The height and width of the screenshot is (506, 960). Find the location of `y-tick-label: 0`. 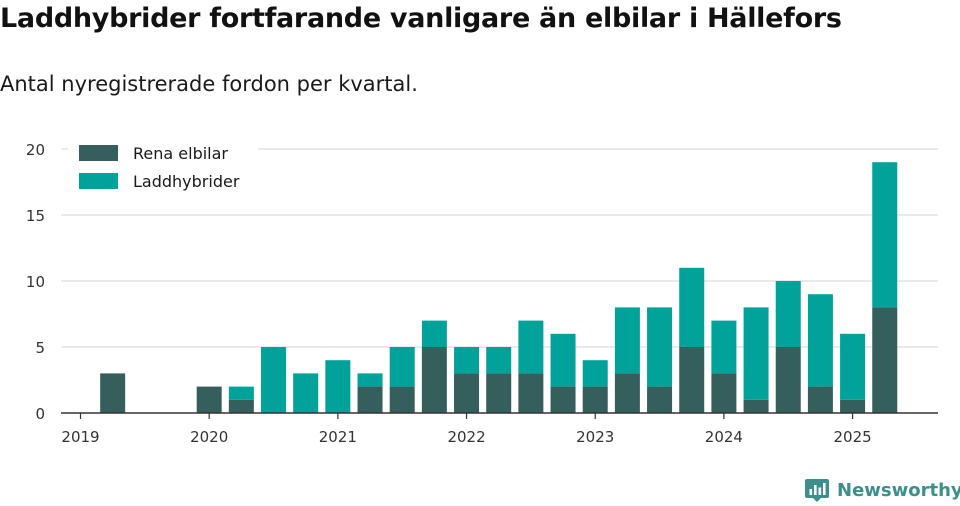

y-tick-label: 0 is located at coordinates (40, 414).